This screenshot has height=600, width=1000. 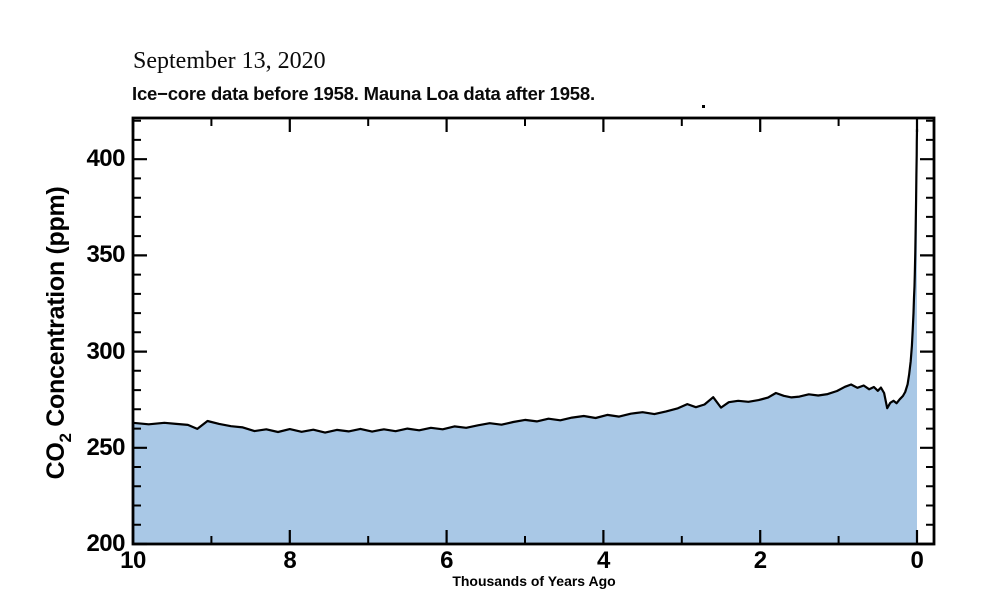 I want to click on x-tick-label: 2, so click(x=760, y=560).